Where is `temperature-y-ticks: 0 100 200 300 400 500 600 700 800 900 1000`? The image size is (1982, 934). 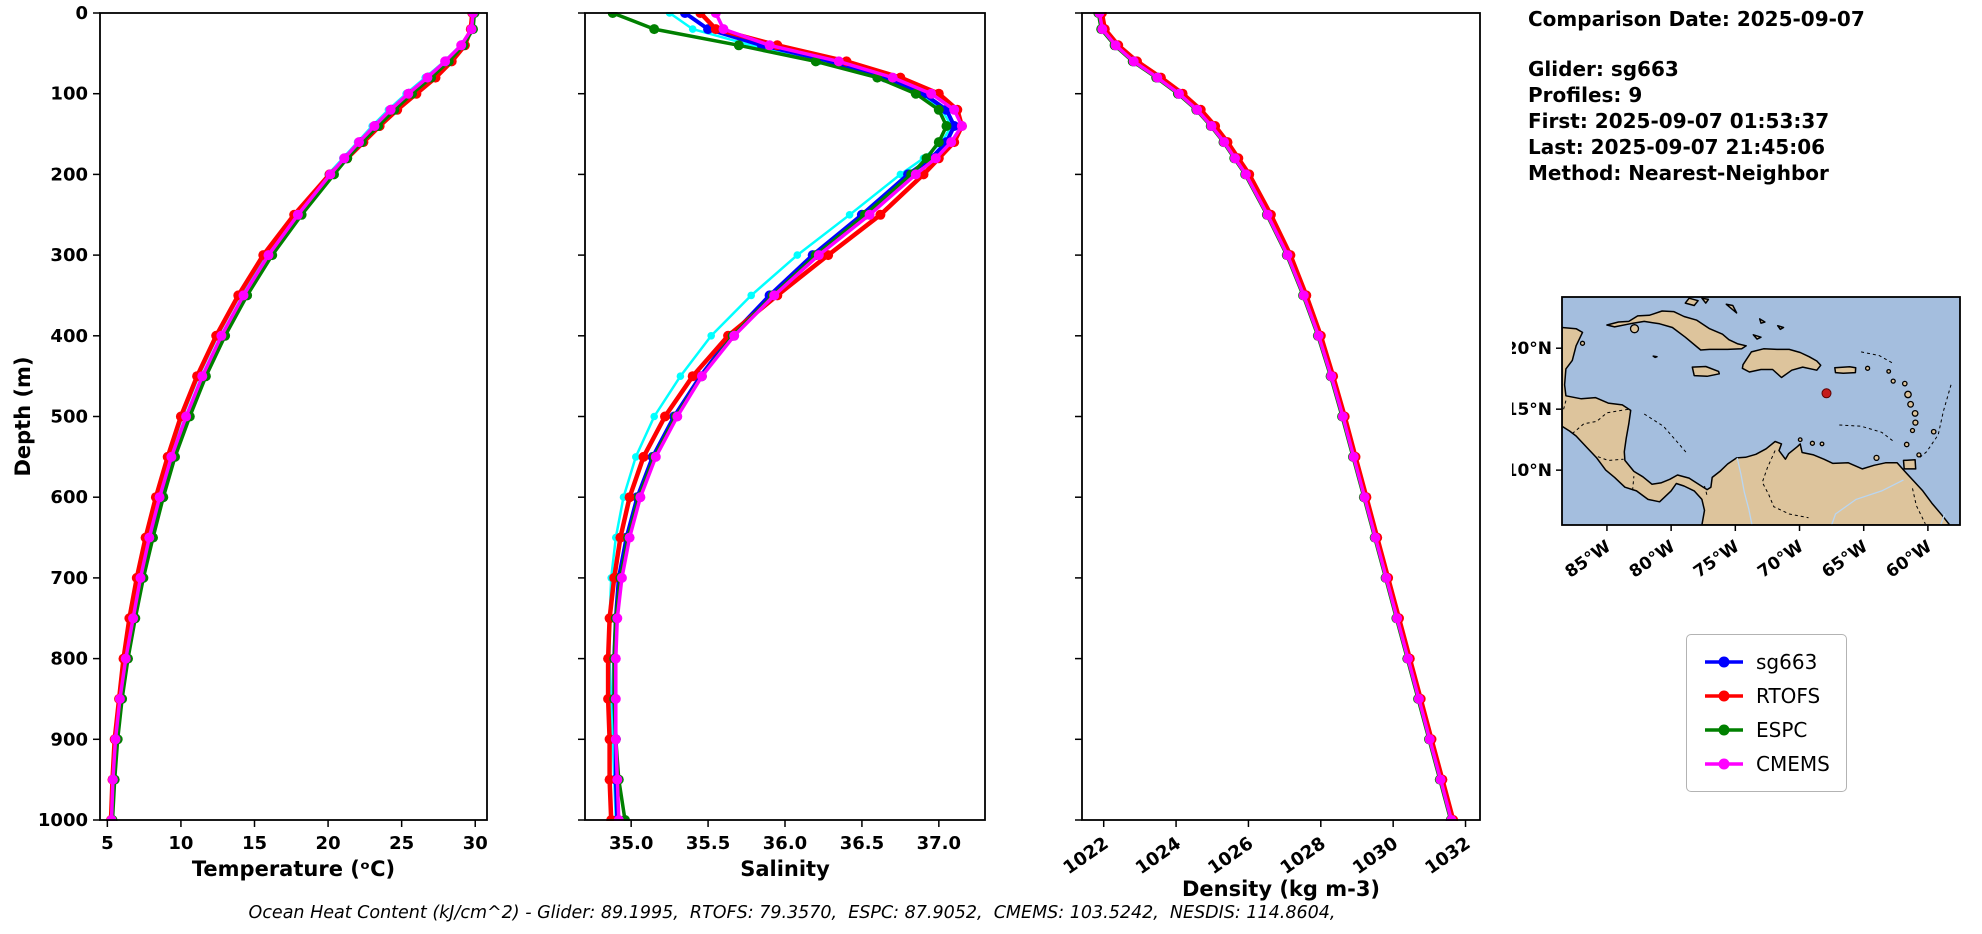
temperature-y-ticks: 0 100 200 300 400 500 600 700 800 900 1000 is located at coordinates (69, 417).